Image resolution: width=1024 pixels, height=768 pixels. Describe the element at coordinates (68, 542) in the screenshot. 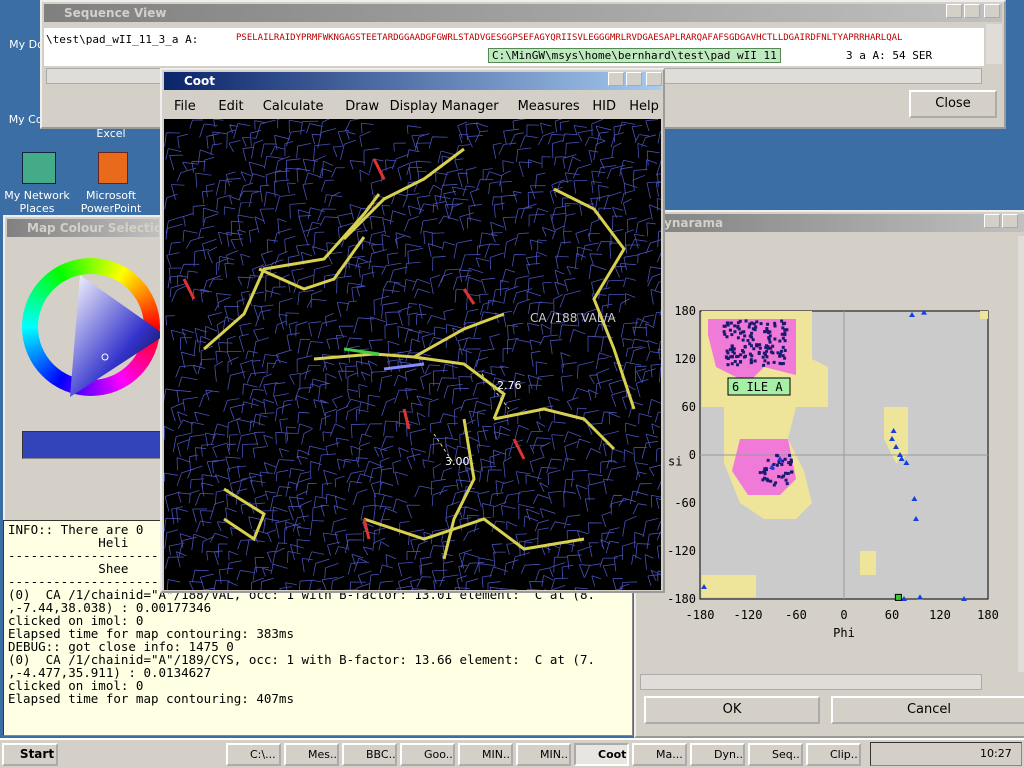

I see `console-line: Heli` at that location.